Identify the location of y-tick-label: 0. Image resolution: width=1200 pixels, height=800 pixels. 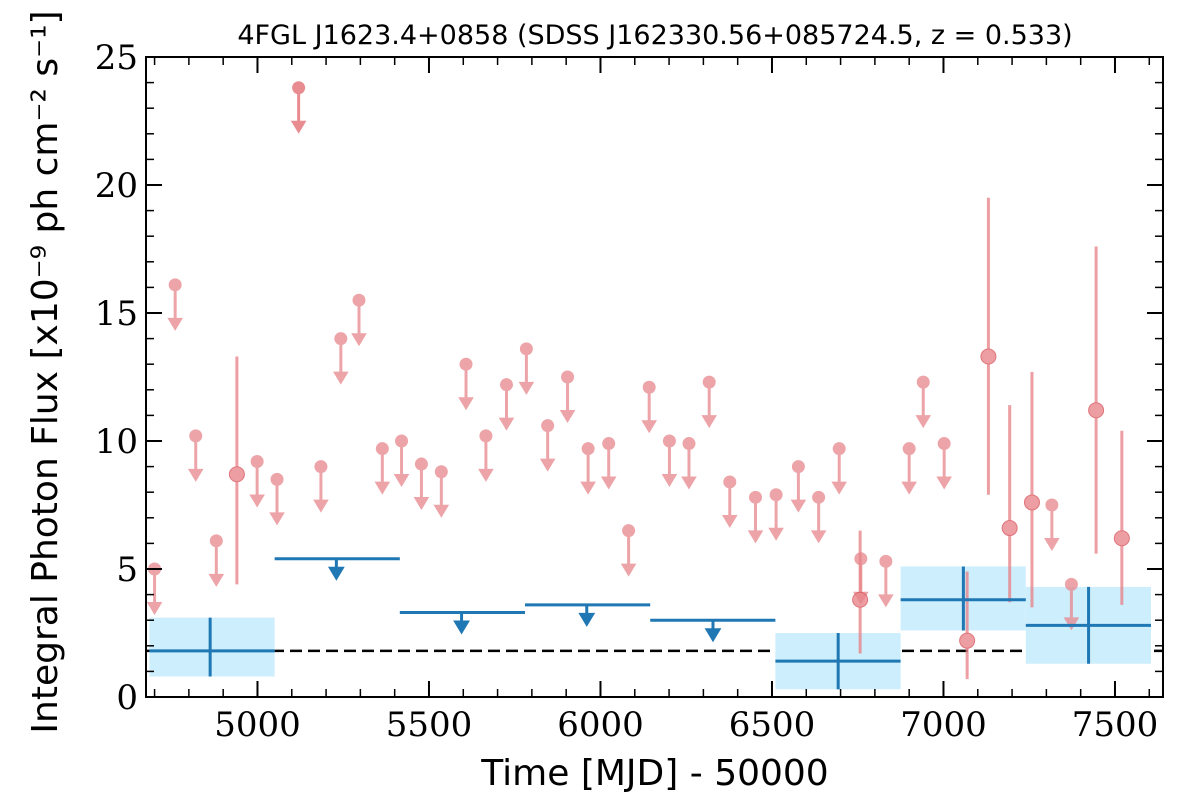
(127, 698).